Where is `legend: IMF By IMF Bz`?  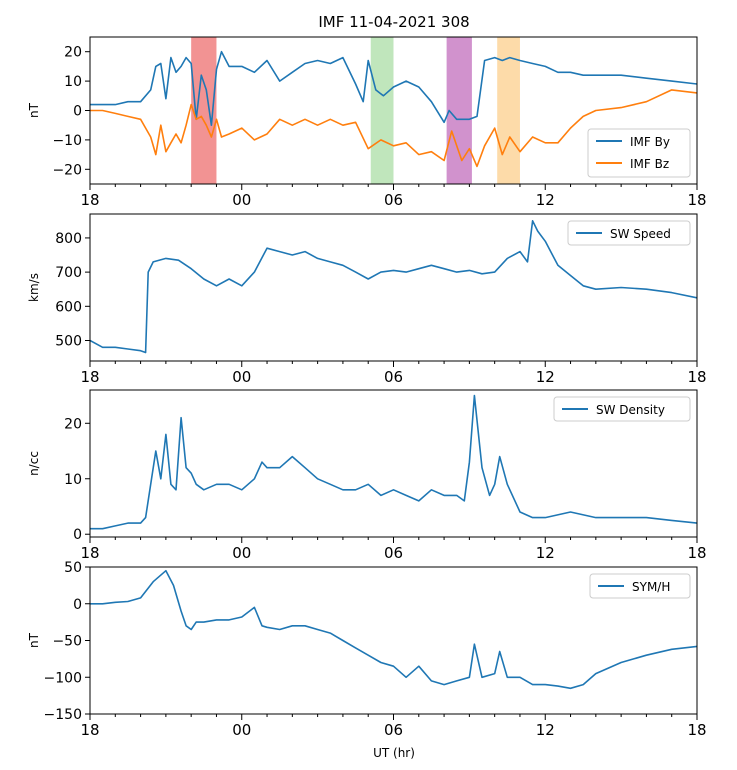
legend: IMF By IMF Bz is located at coordinates (639, 153).